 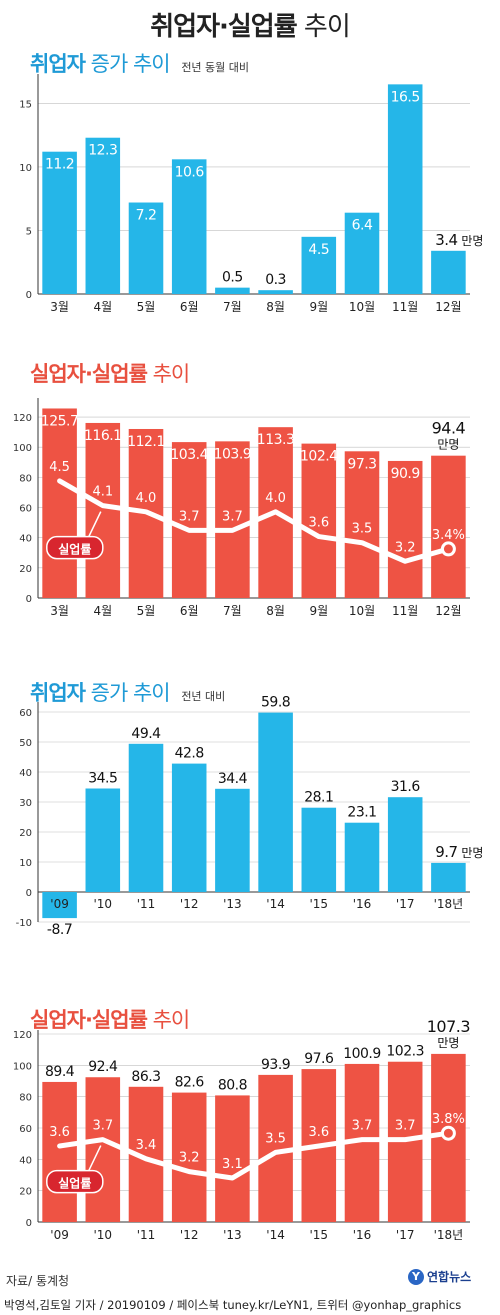 I want to click on rate-label: 3.8%, so click(x=448, y=1119).